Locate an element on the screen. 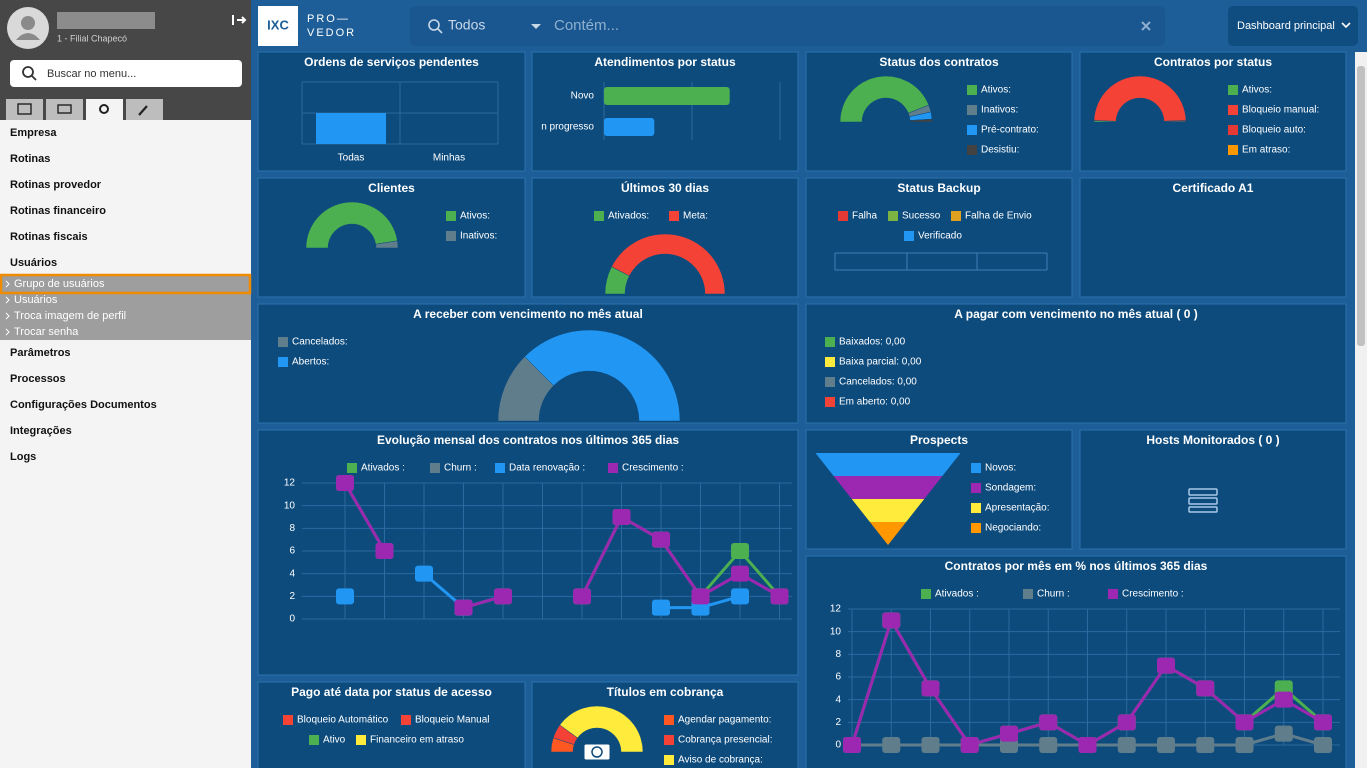 This screenshot has width=1367, height=768. logout-icon is located at coordinates (239, 20).